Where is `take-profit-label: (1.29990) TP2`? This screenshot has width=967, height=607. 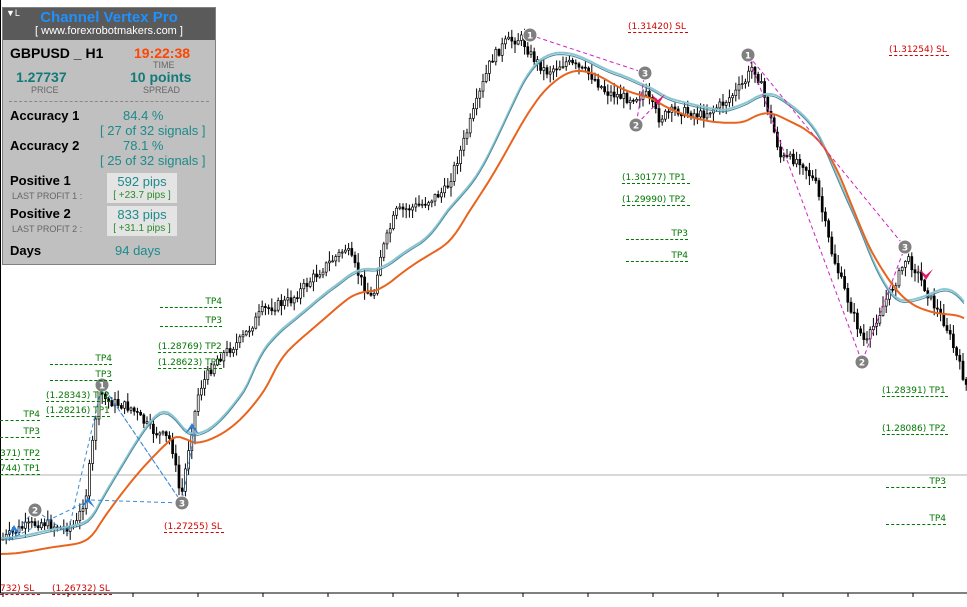 take-profit-label: (1.29990) TP2 is located at coordinates (656, 200).